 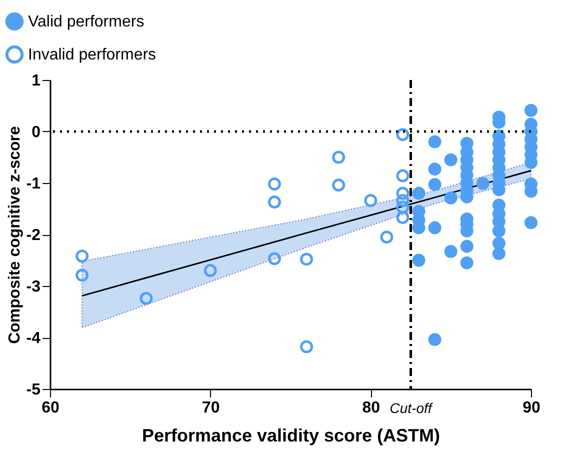 What do you see at coordinates (86, 22) in the screenshot?
I see `legend-label: Valid performers` at bounding box center [86, 22].